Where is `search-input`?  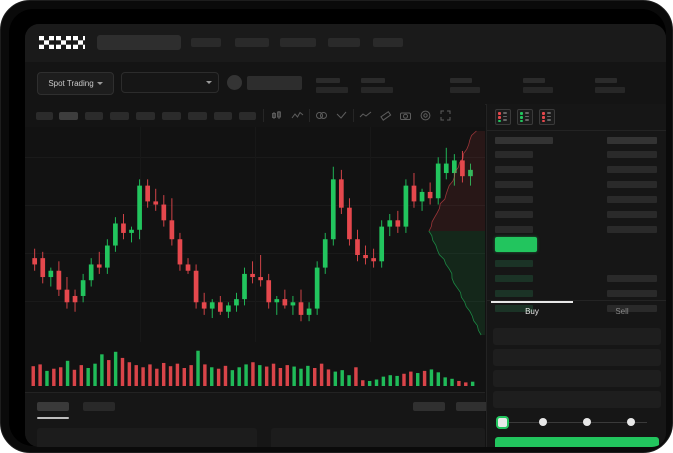 search-input is located at coordinates (139, 42).